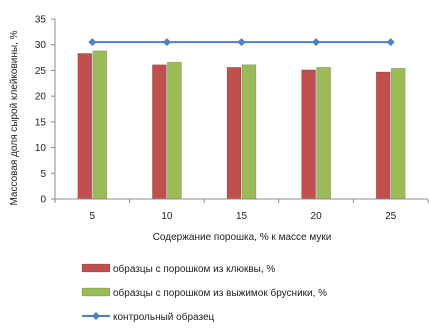  What do you see at coordinates (45, 110) in the screenshot?
I see `y-axis-ticks: 0 5 10 15 20 25 30 35` at bounding box center [45, 110].